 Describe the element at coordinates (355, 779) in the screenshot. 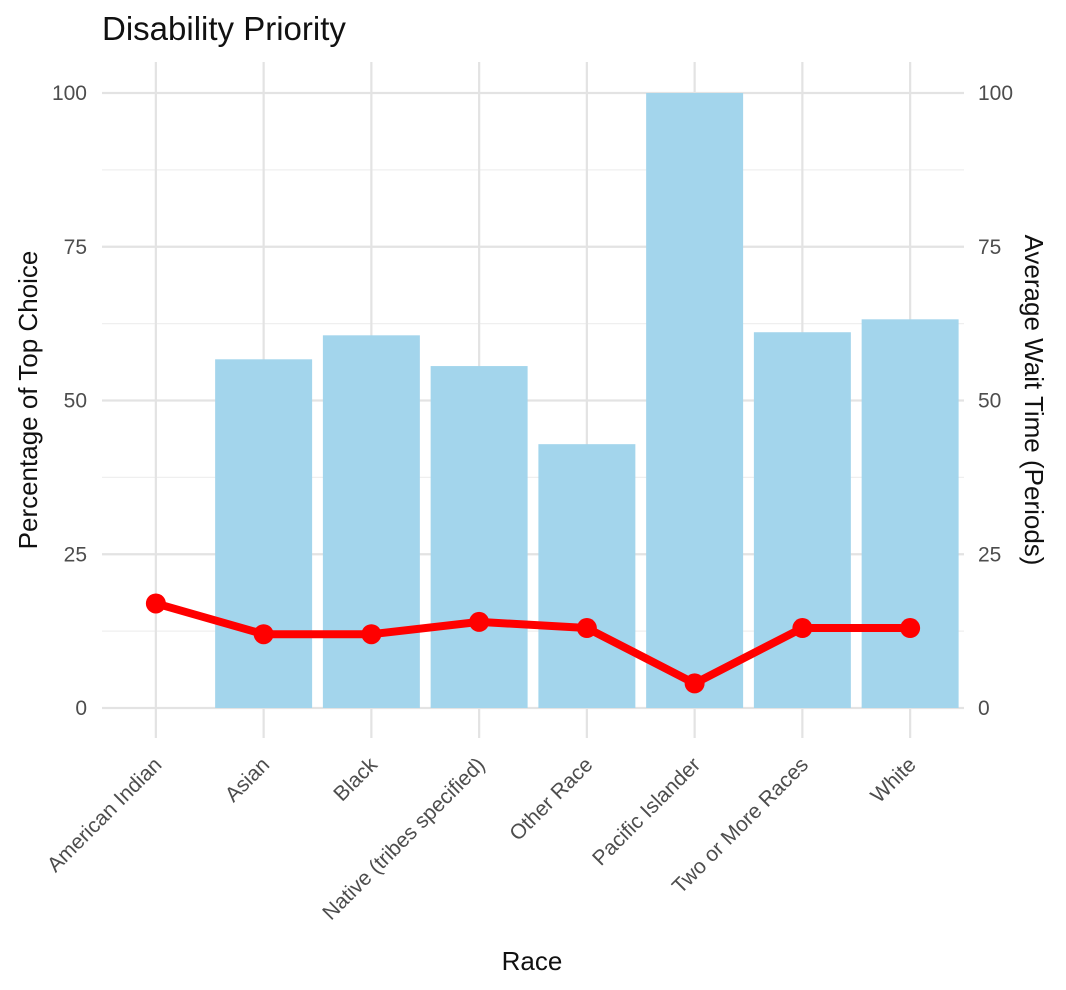

I see `x-tick-label: Black` at that location.